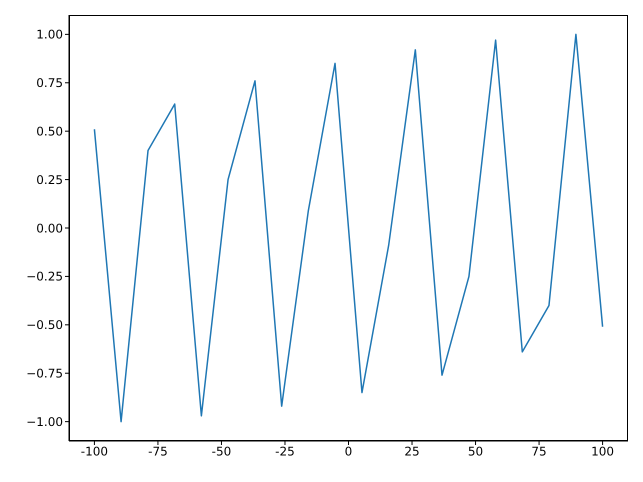 The height and width of the screenshot is (482, 643). What do you see at coordinates (49, 35) in the screenshot?
I see `y-tick-label: 1.00` at bounding box center [49, 35].